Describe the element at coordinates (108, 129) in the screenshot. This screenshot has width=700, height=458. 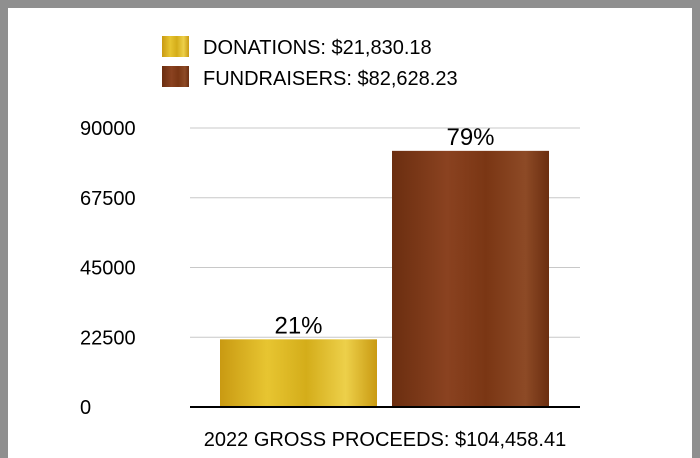
I see `y-tick-label: 90000` at that location.